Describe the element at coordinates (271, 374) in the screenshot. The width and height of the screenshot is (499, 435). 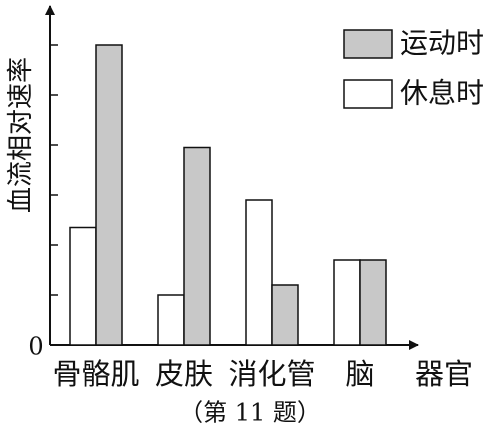
I see `x-tick-label: 消化管` at that location.